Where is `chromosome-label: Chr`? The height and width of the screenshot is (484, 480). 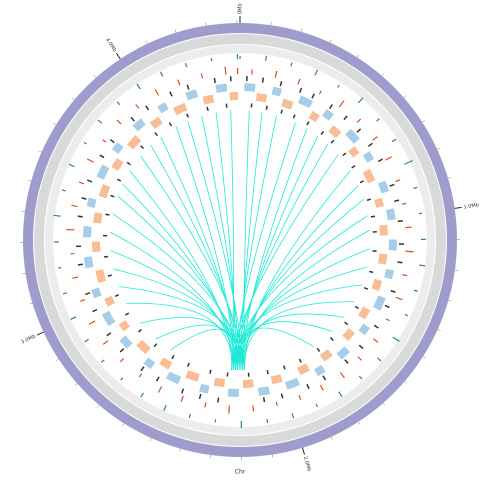
chromosome-label: Chr is located at coordinates (240, 472).